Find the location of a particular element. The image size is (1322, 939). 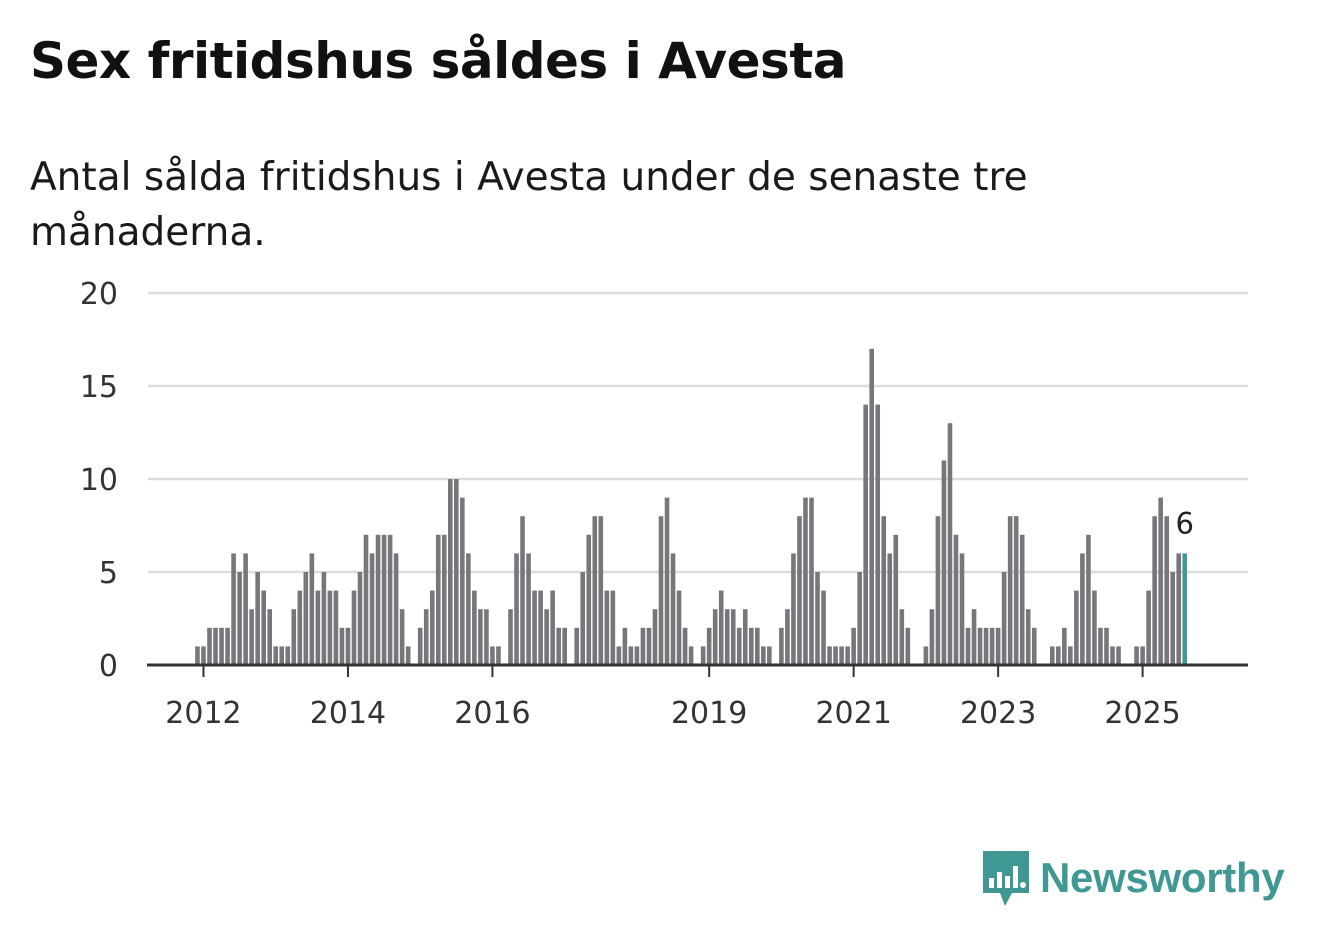

y-tick-label: 5 is located at coordinates (108, 573).